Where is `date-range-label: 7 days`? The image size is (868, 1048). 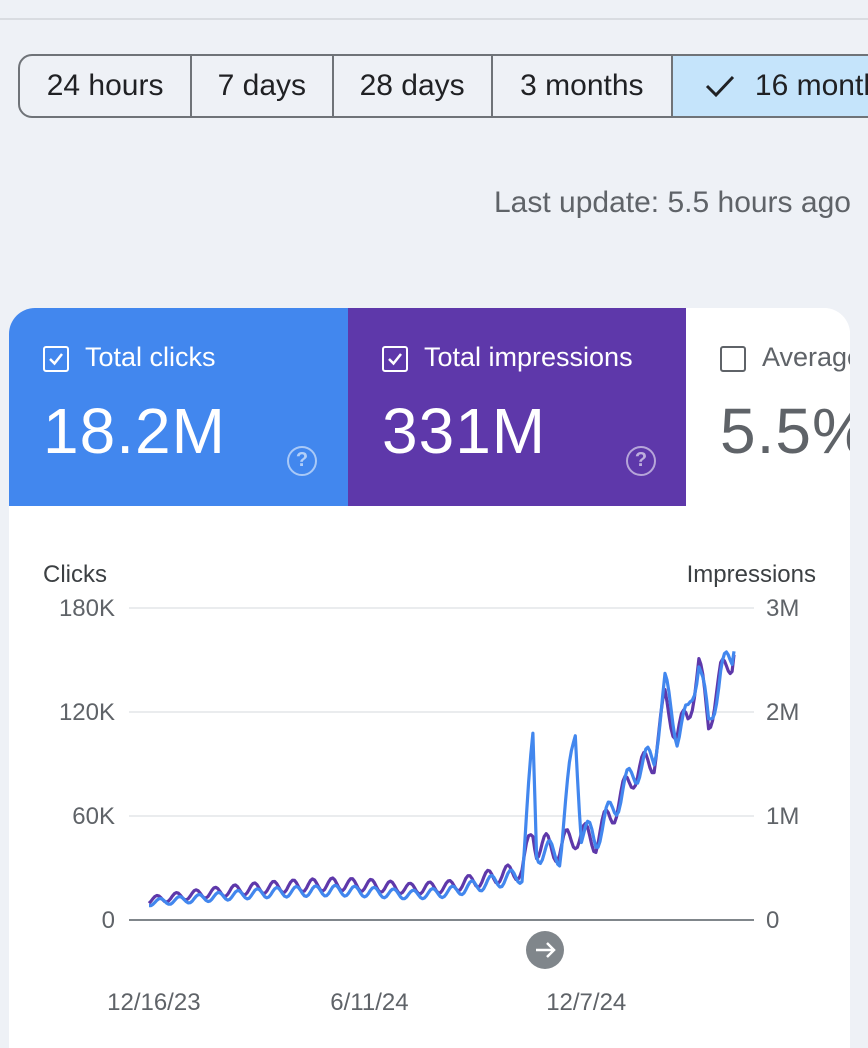 date-range-label: 7 days is located at coordinates (262, 85).